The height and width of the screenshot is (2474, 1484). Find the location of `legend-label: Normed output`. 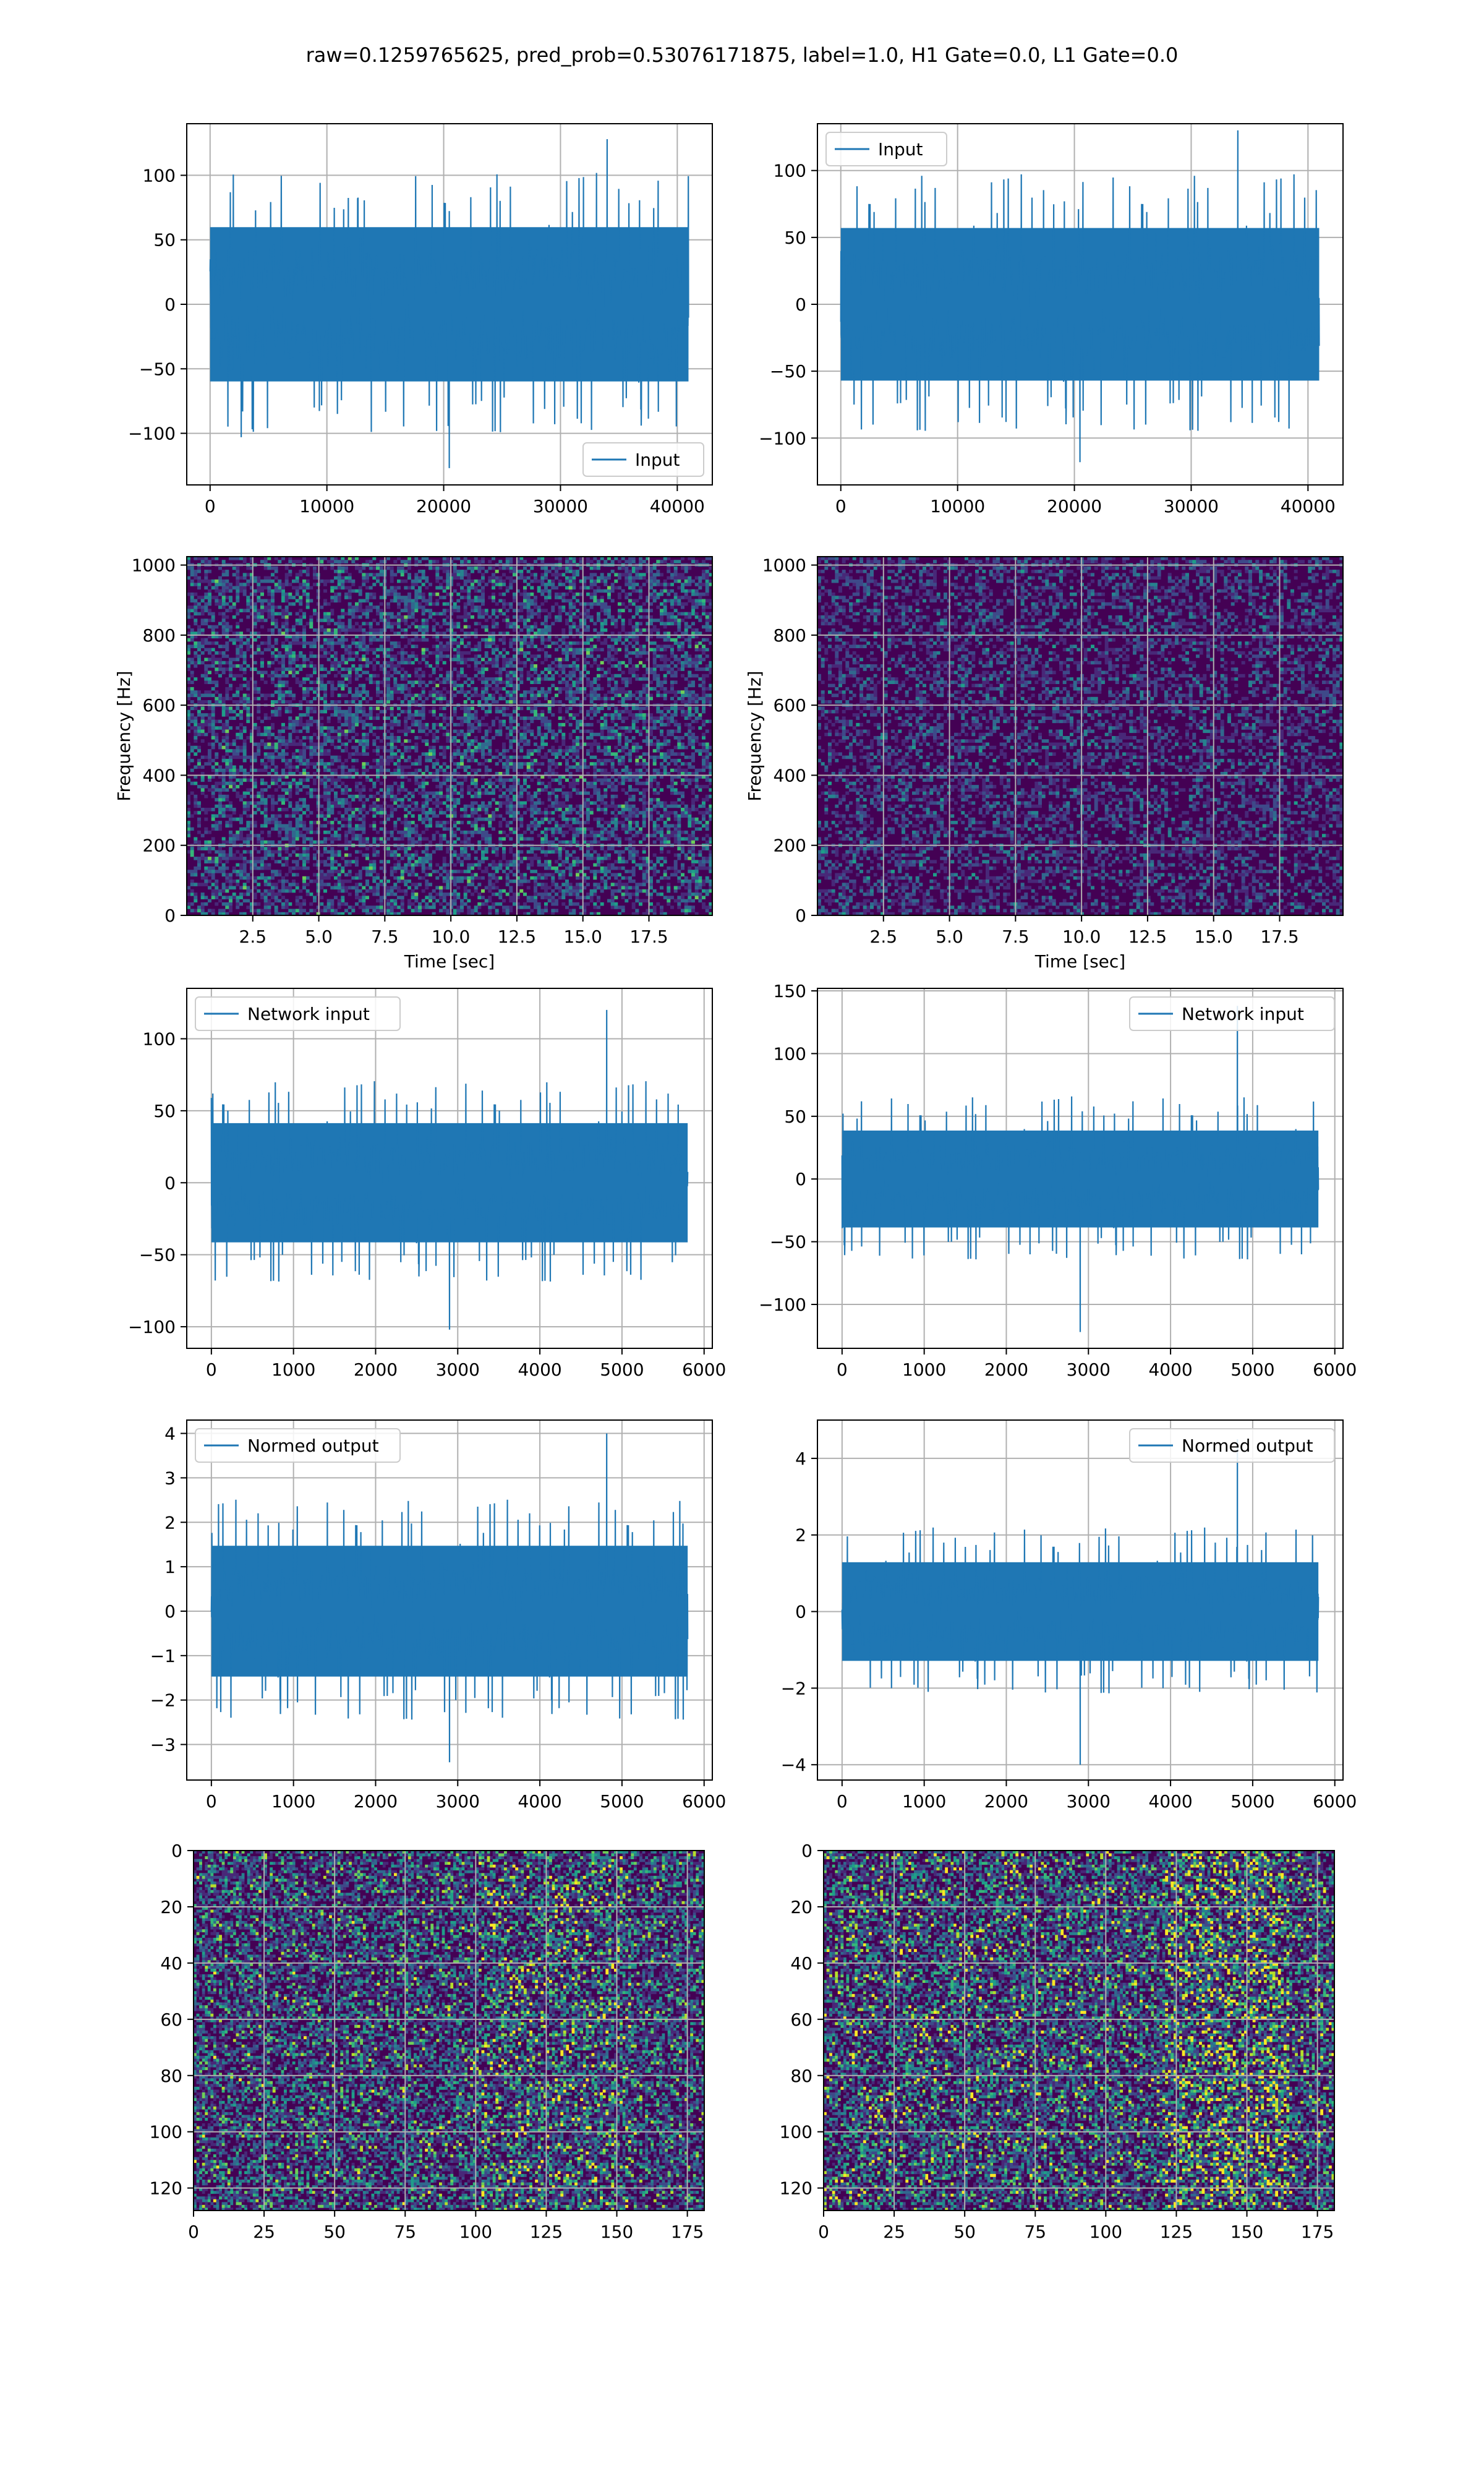

legend-label: Normed output is located at coordinates (1247, 1446).